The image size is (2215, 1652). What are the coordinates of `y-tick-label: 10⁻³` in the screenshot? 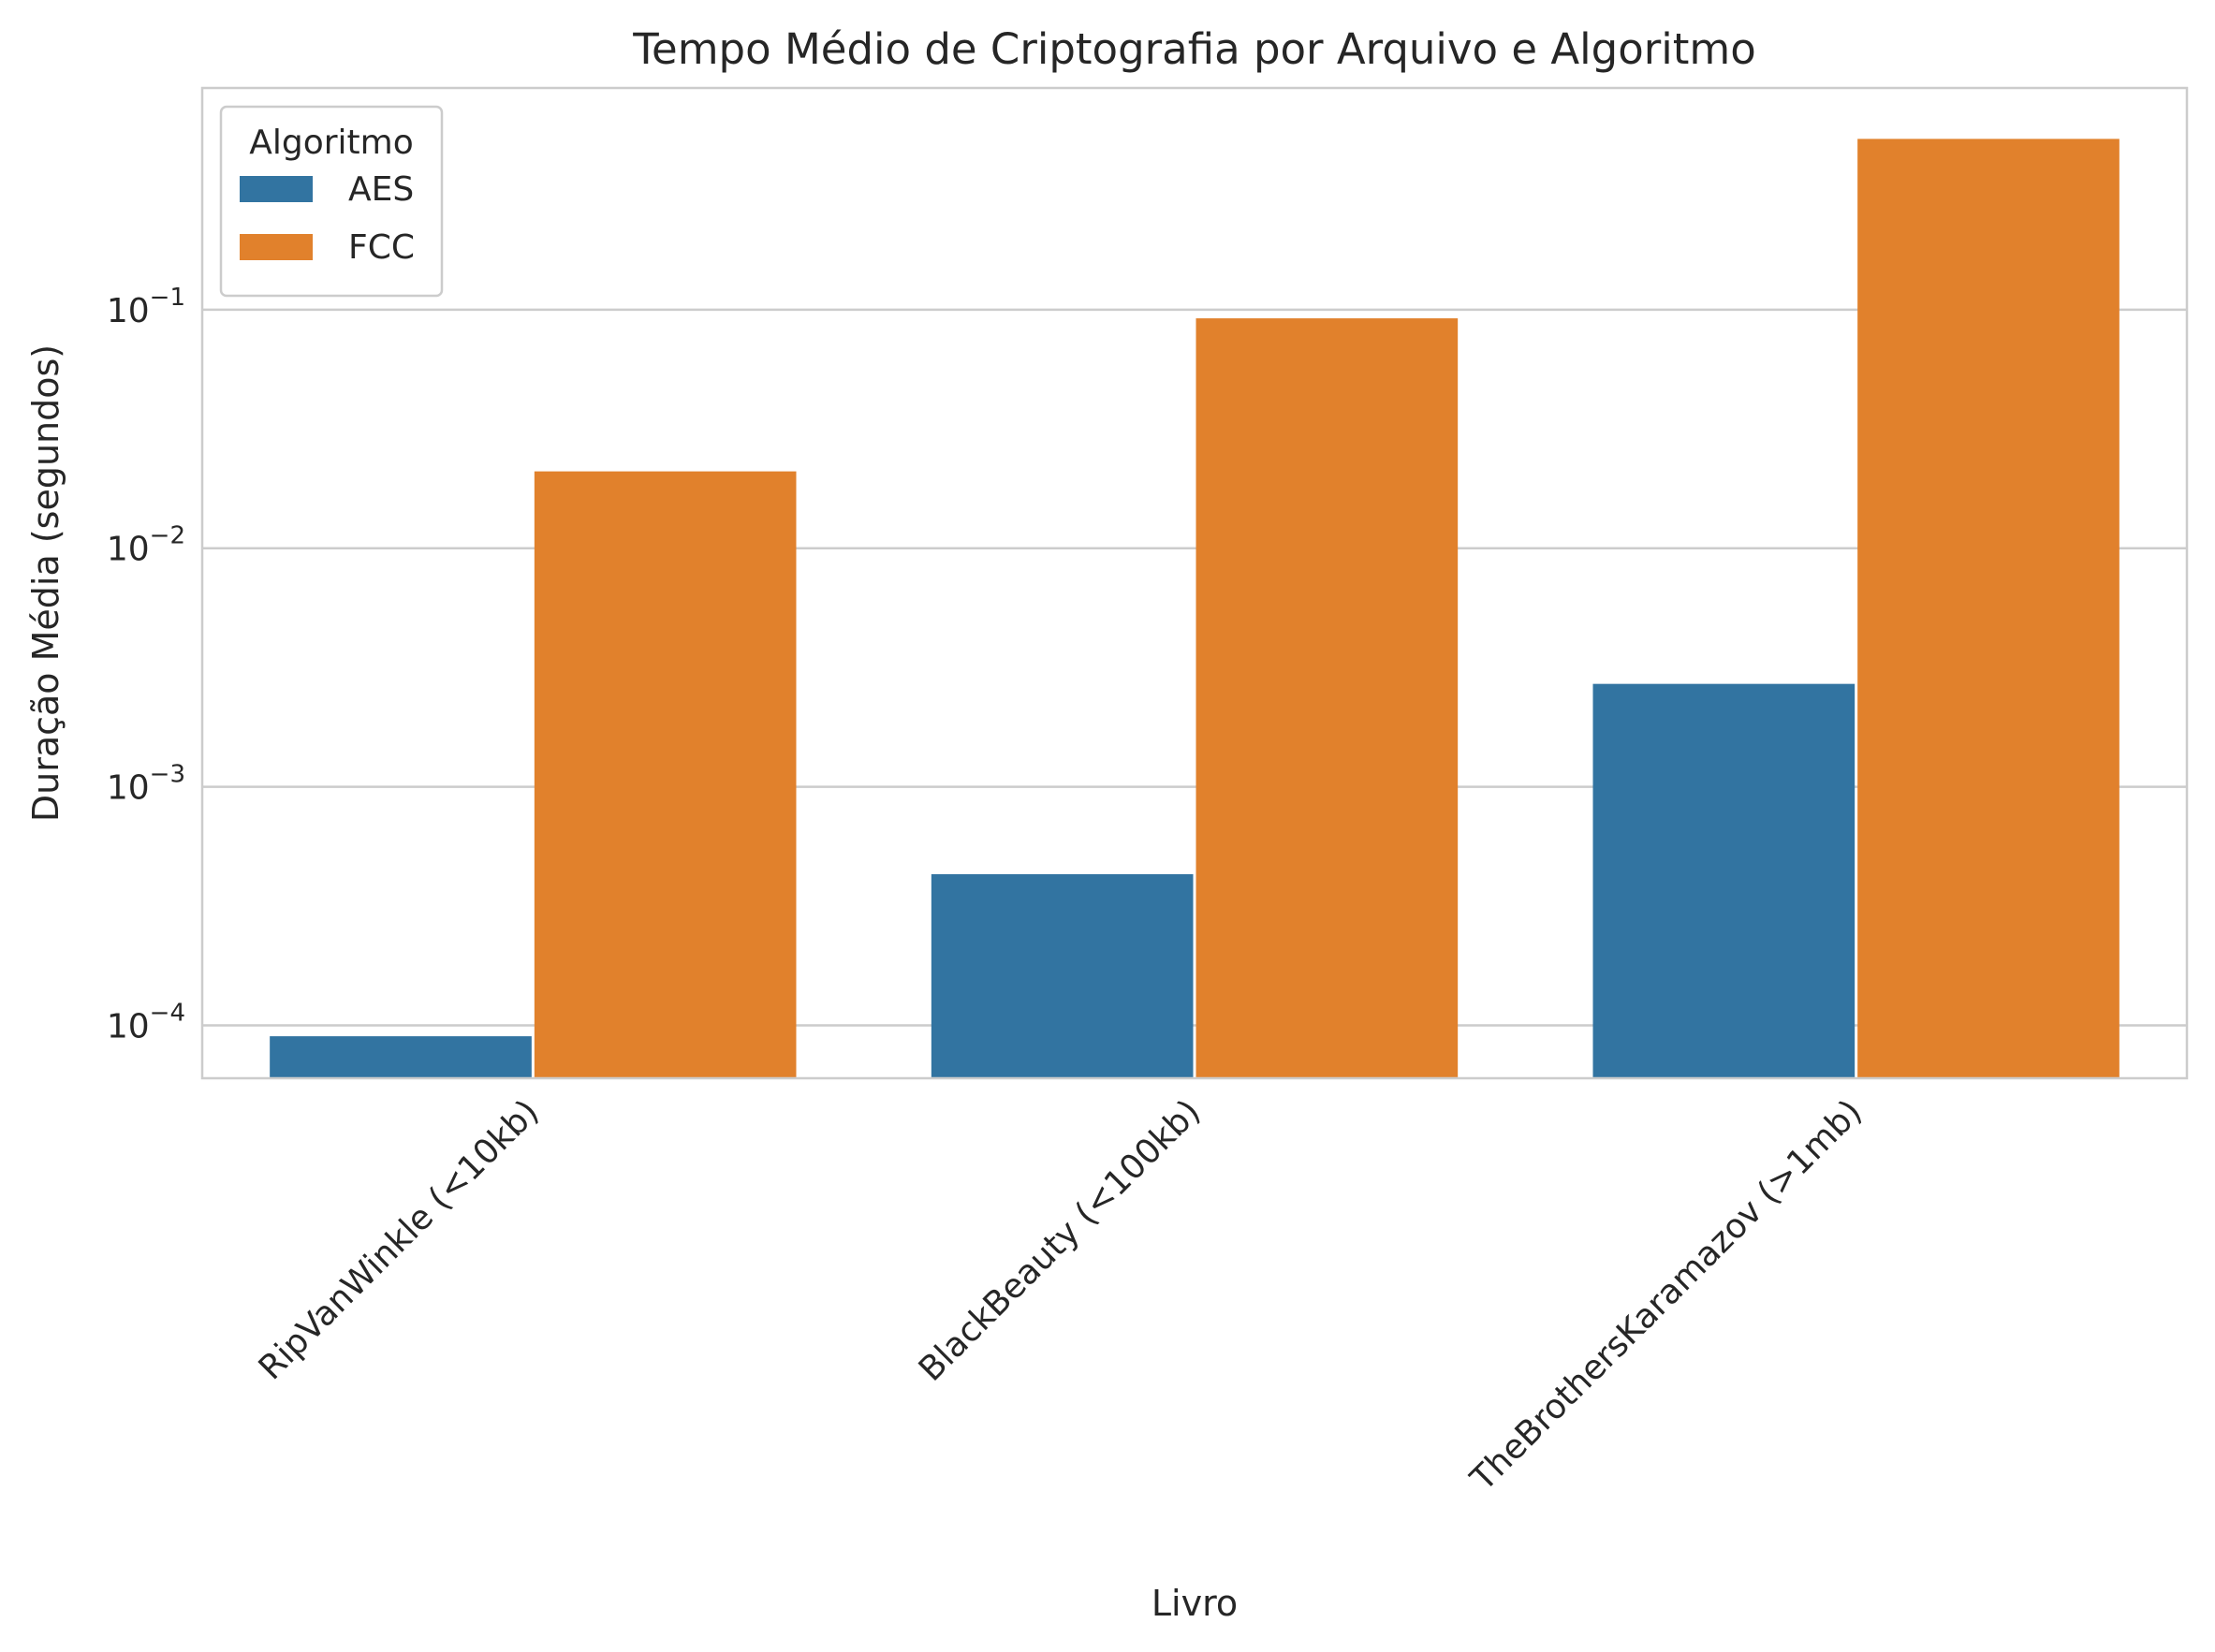 It's located at (146, 785).